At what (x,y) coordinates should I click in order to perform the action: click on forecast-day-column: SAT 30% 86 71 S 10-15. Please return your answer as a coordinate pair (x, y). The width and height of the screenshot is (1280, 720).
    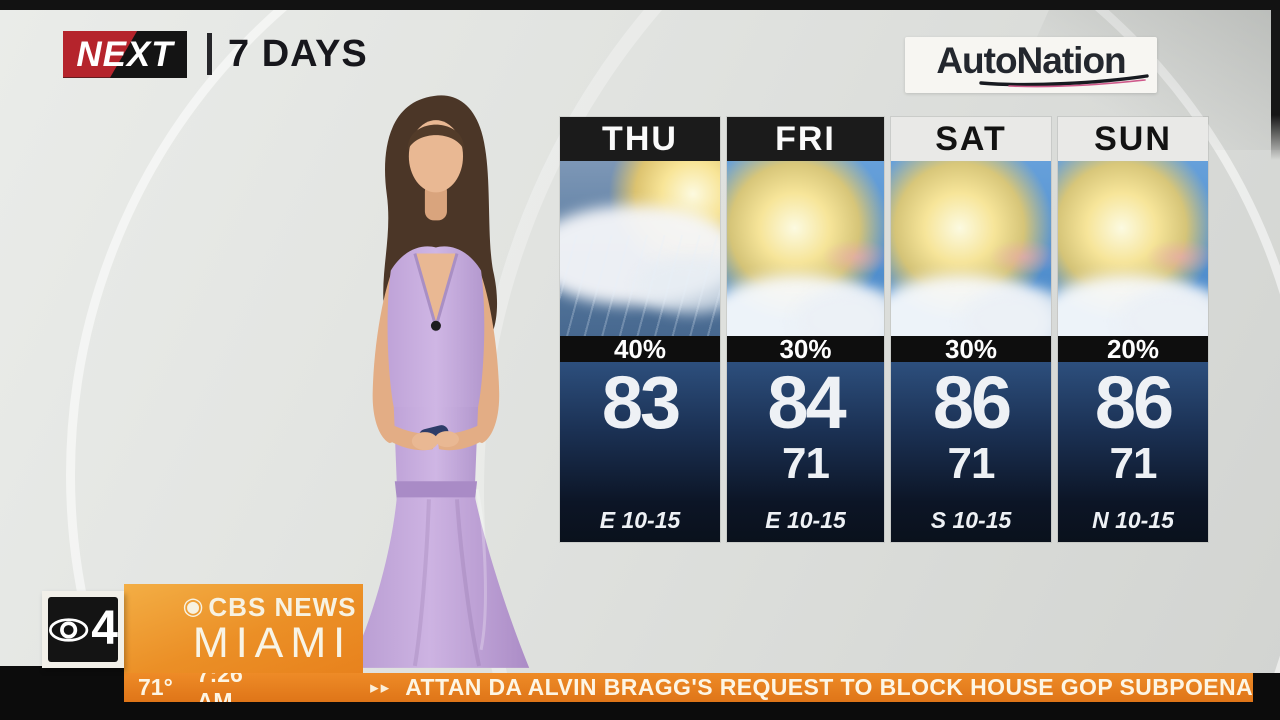
    Looking at the image, I should click on (971, 329).